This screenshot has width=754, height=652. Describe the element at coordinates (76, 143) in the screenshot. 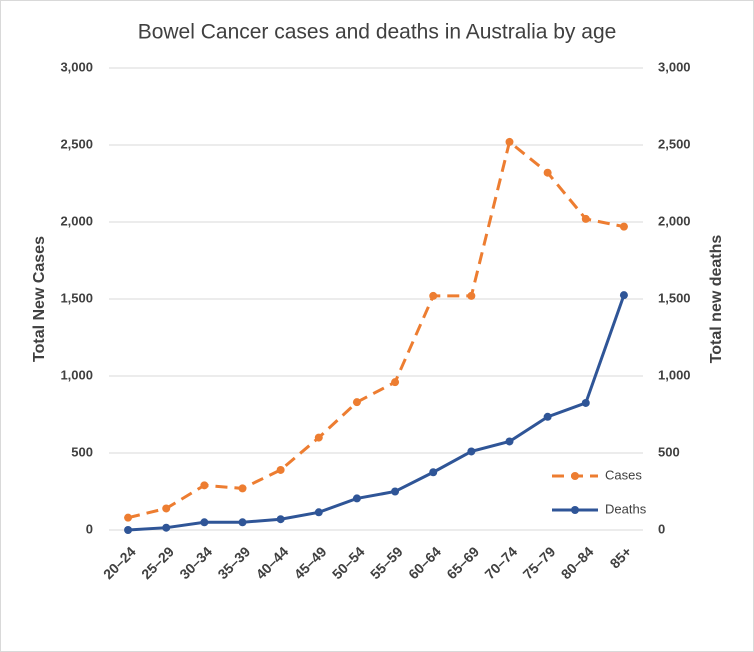

I see `y-tick-label: 2,500` at that location.